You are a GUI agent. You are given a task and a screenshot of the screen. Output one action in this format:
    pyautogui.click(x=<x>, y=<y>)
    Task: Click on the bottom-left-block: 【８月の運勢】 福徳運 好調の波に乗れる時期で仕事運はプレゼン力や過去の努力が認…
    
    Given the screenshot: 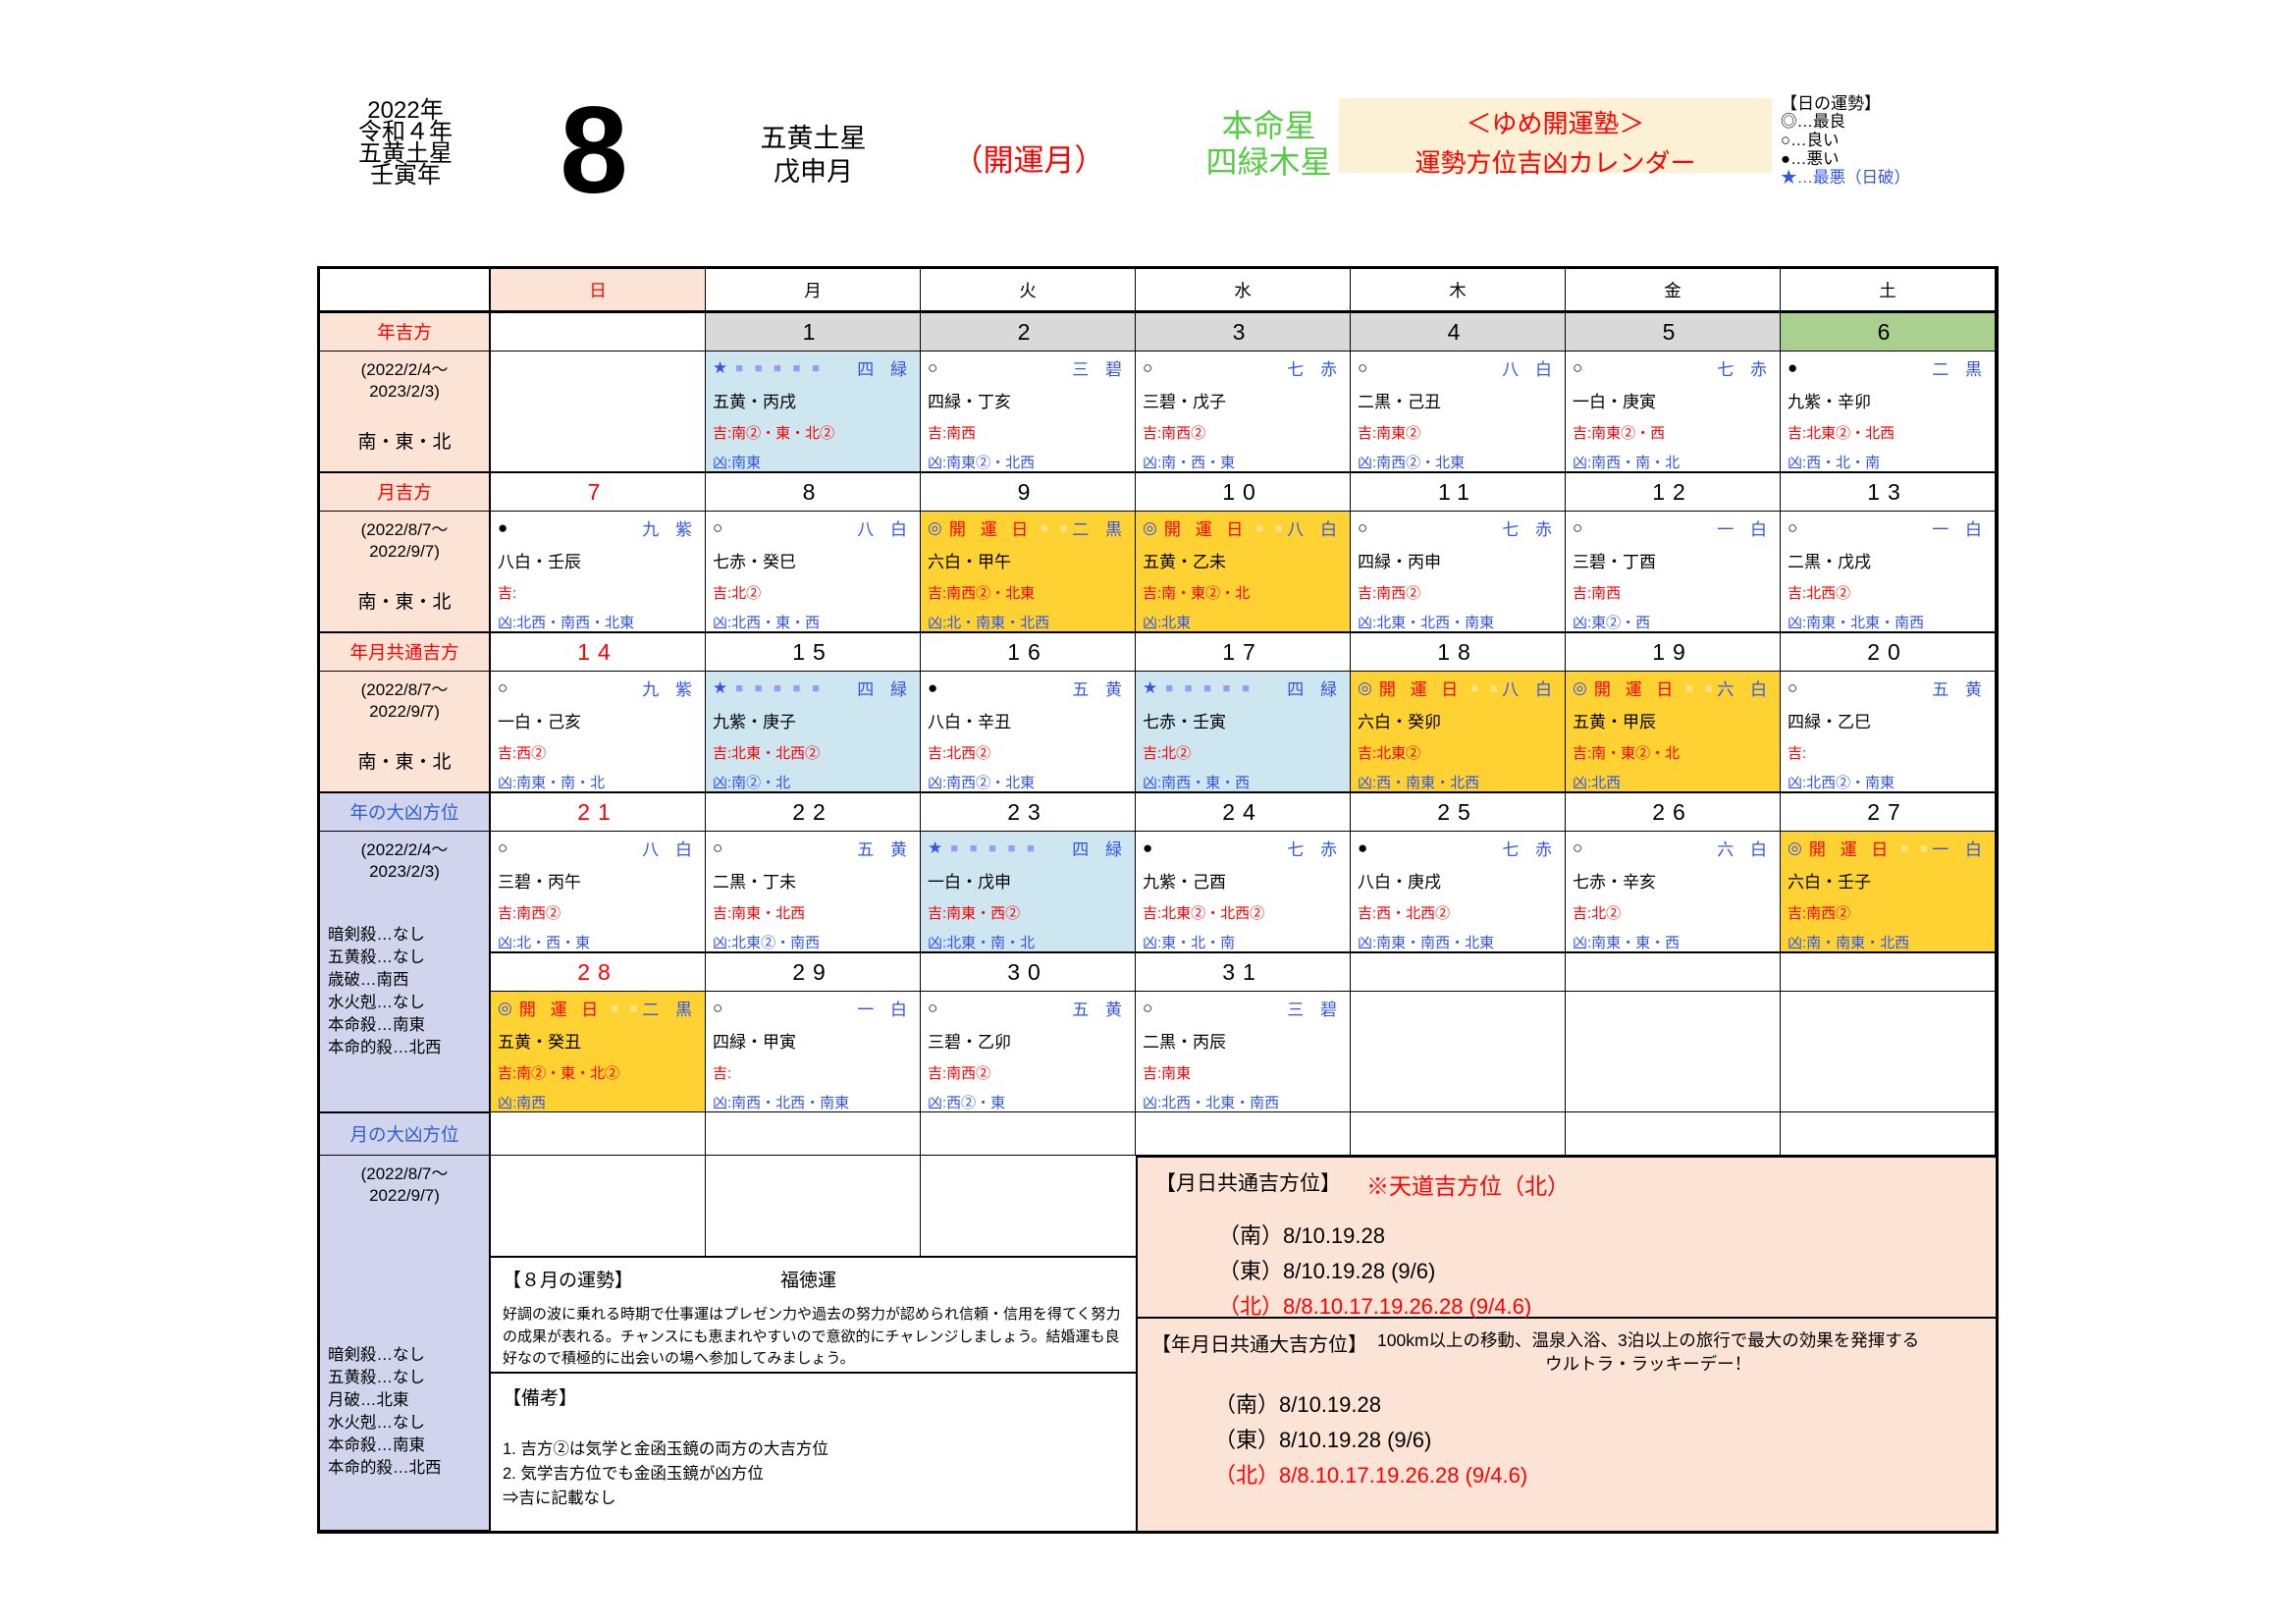 What is the action you would take?
    pyautogui.click(x=813, y=1343)
    